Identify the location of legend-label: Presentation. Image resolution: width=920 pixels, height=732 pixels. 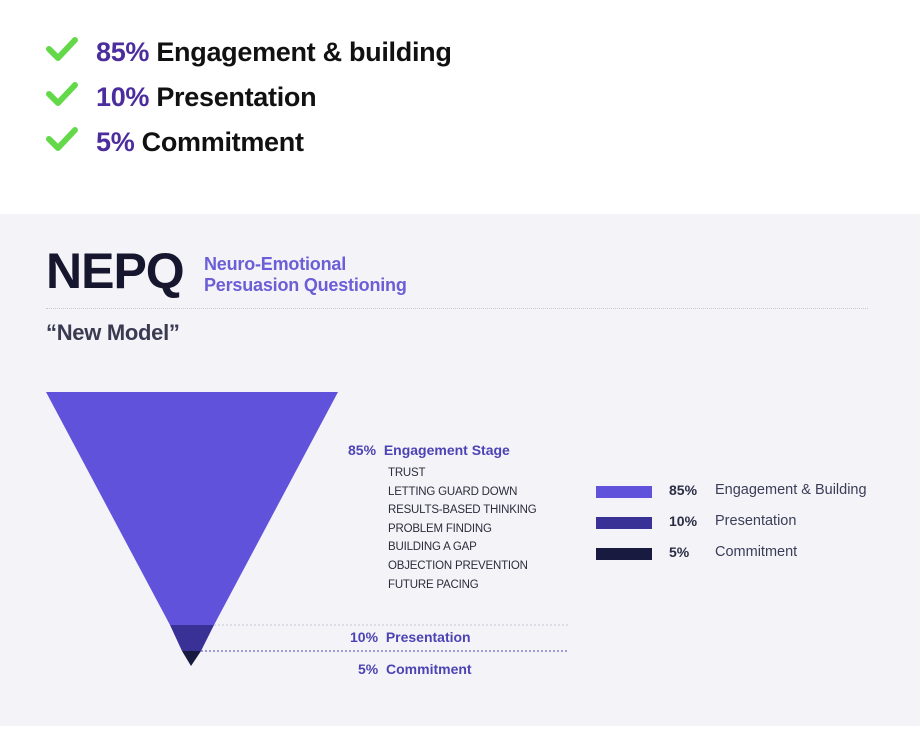
(756, 521).